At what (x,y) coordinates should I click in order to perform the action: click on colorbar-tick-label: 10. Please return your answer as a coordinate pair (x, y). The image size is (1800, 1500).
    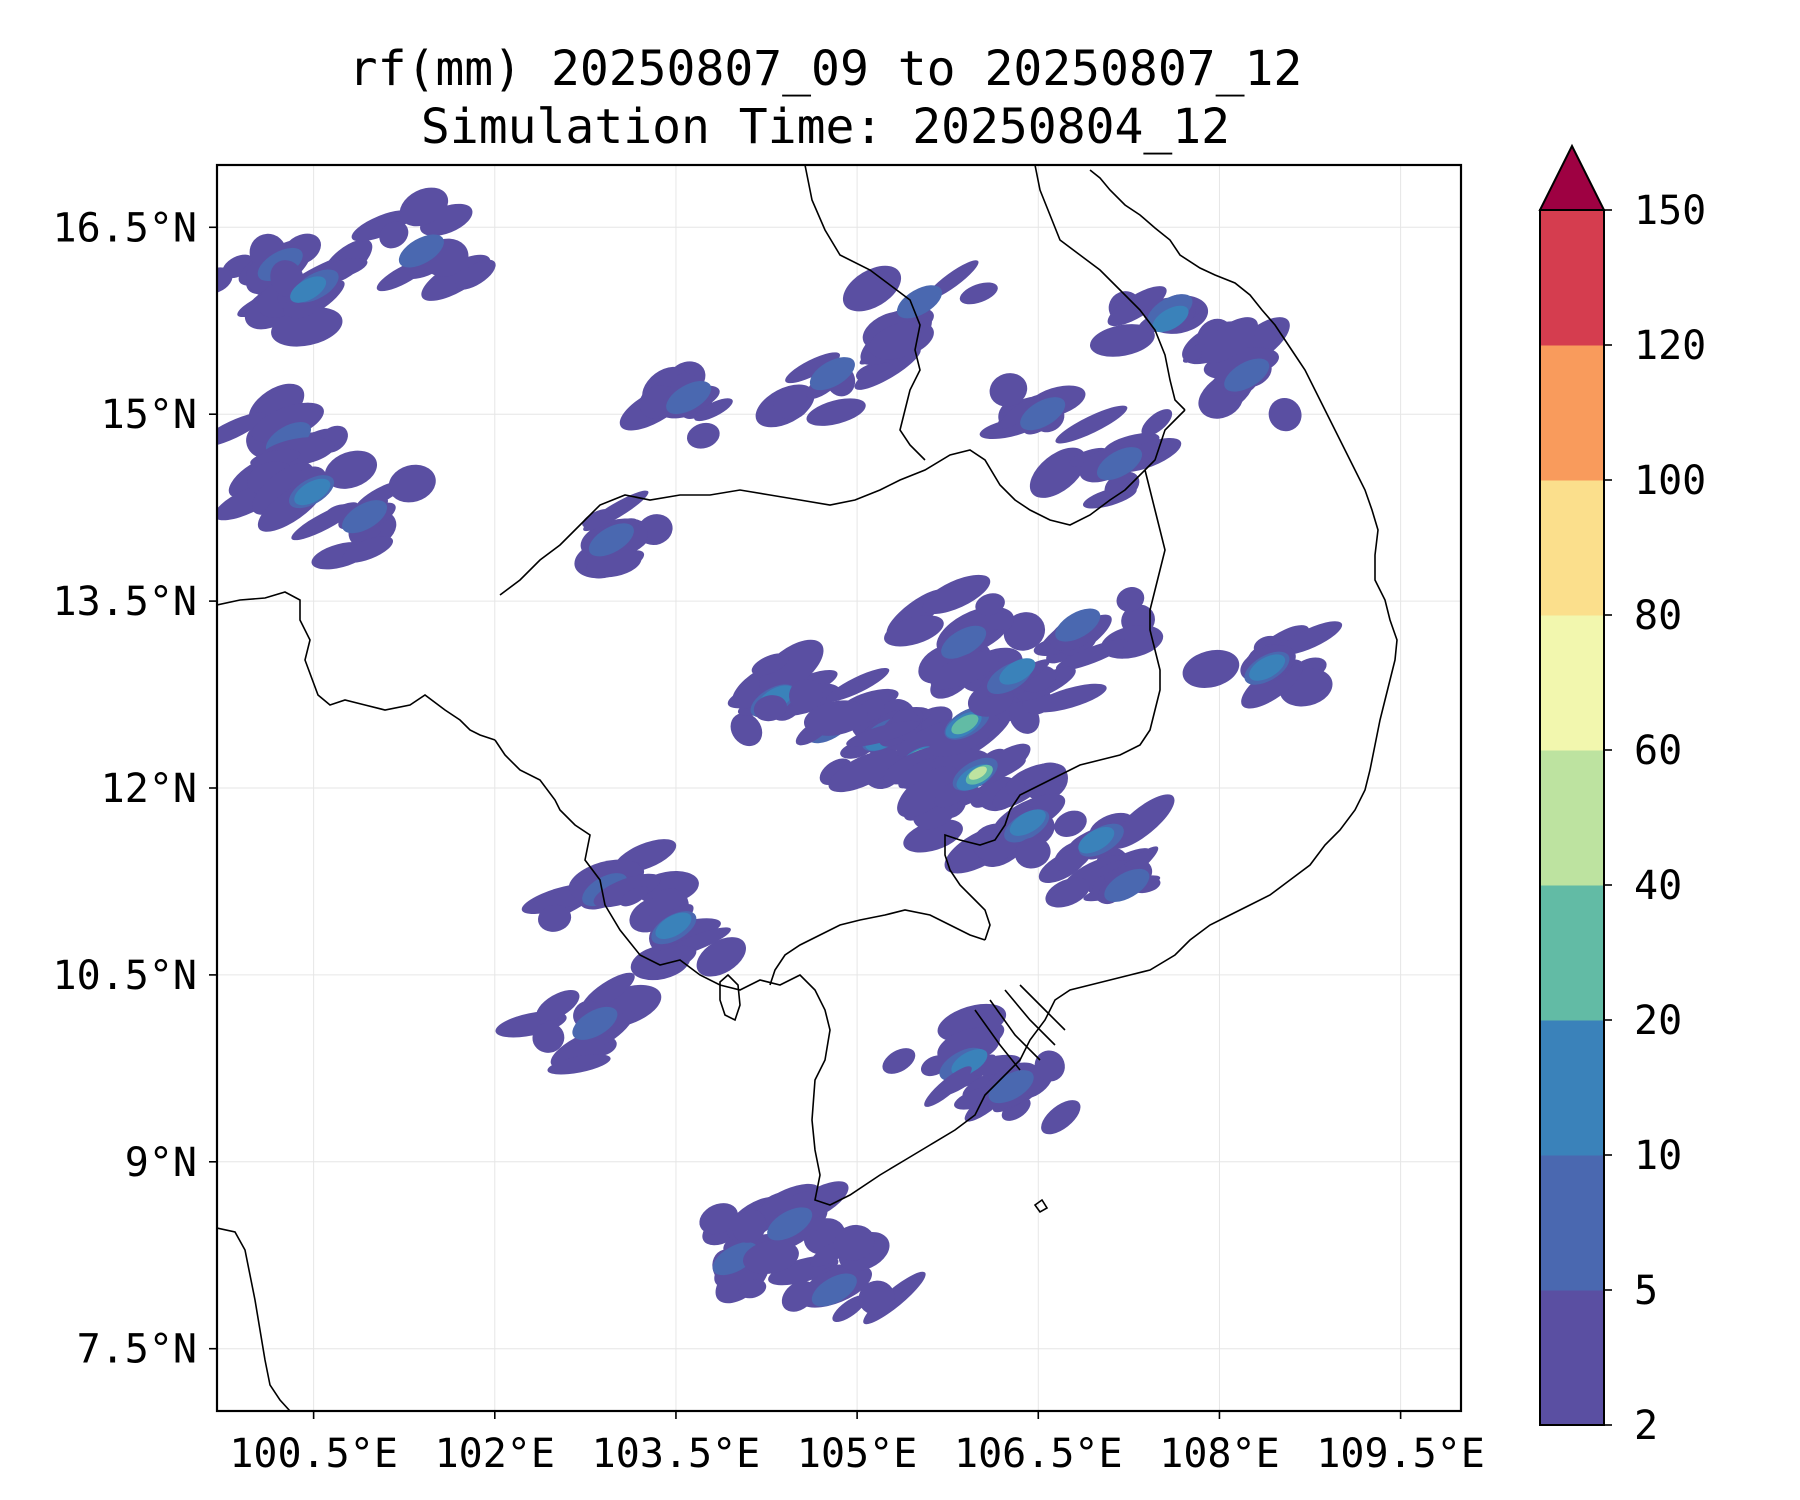
    Looking at the image, I should click on (1658, 1156).